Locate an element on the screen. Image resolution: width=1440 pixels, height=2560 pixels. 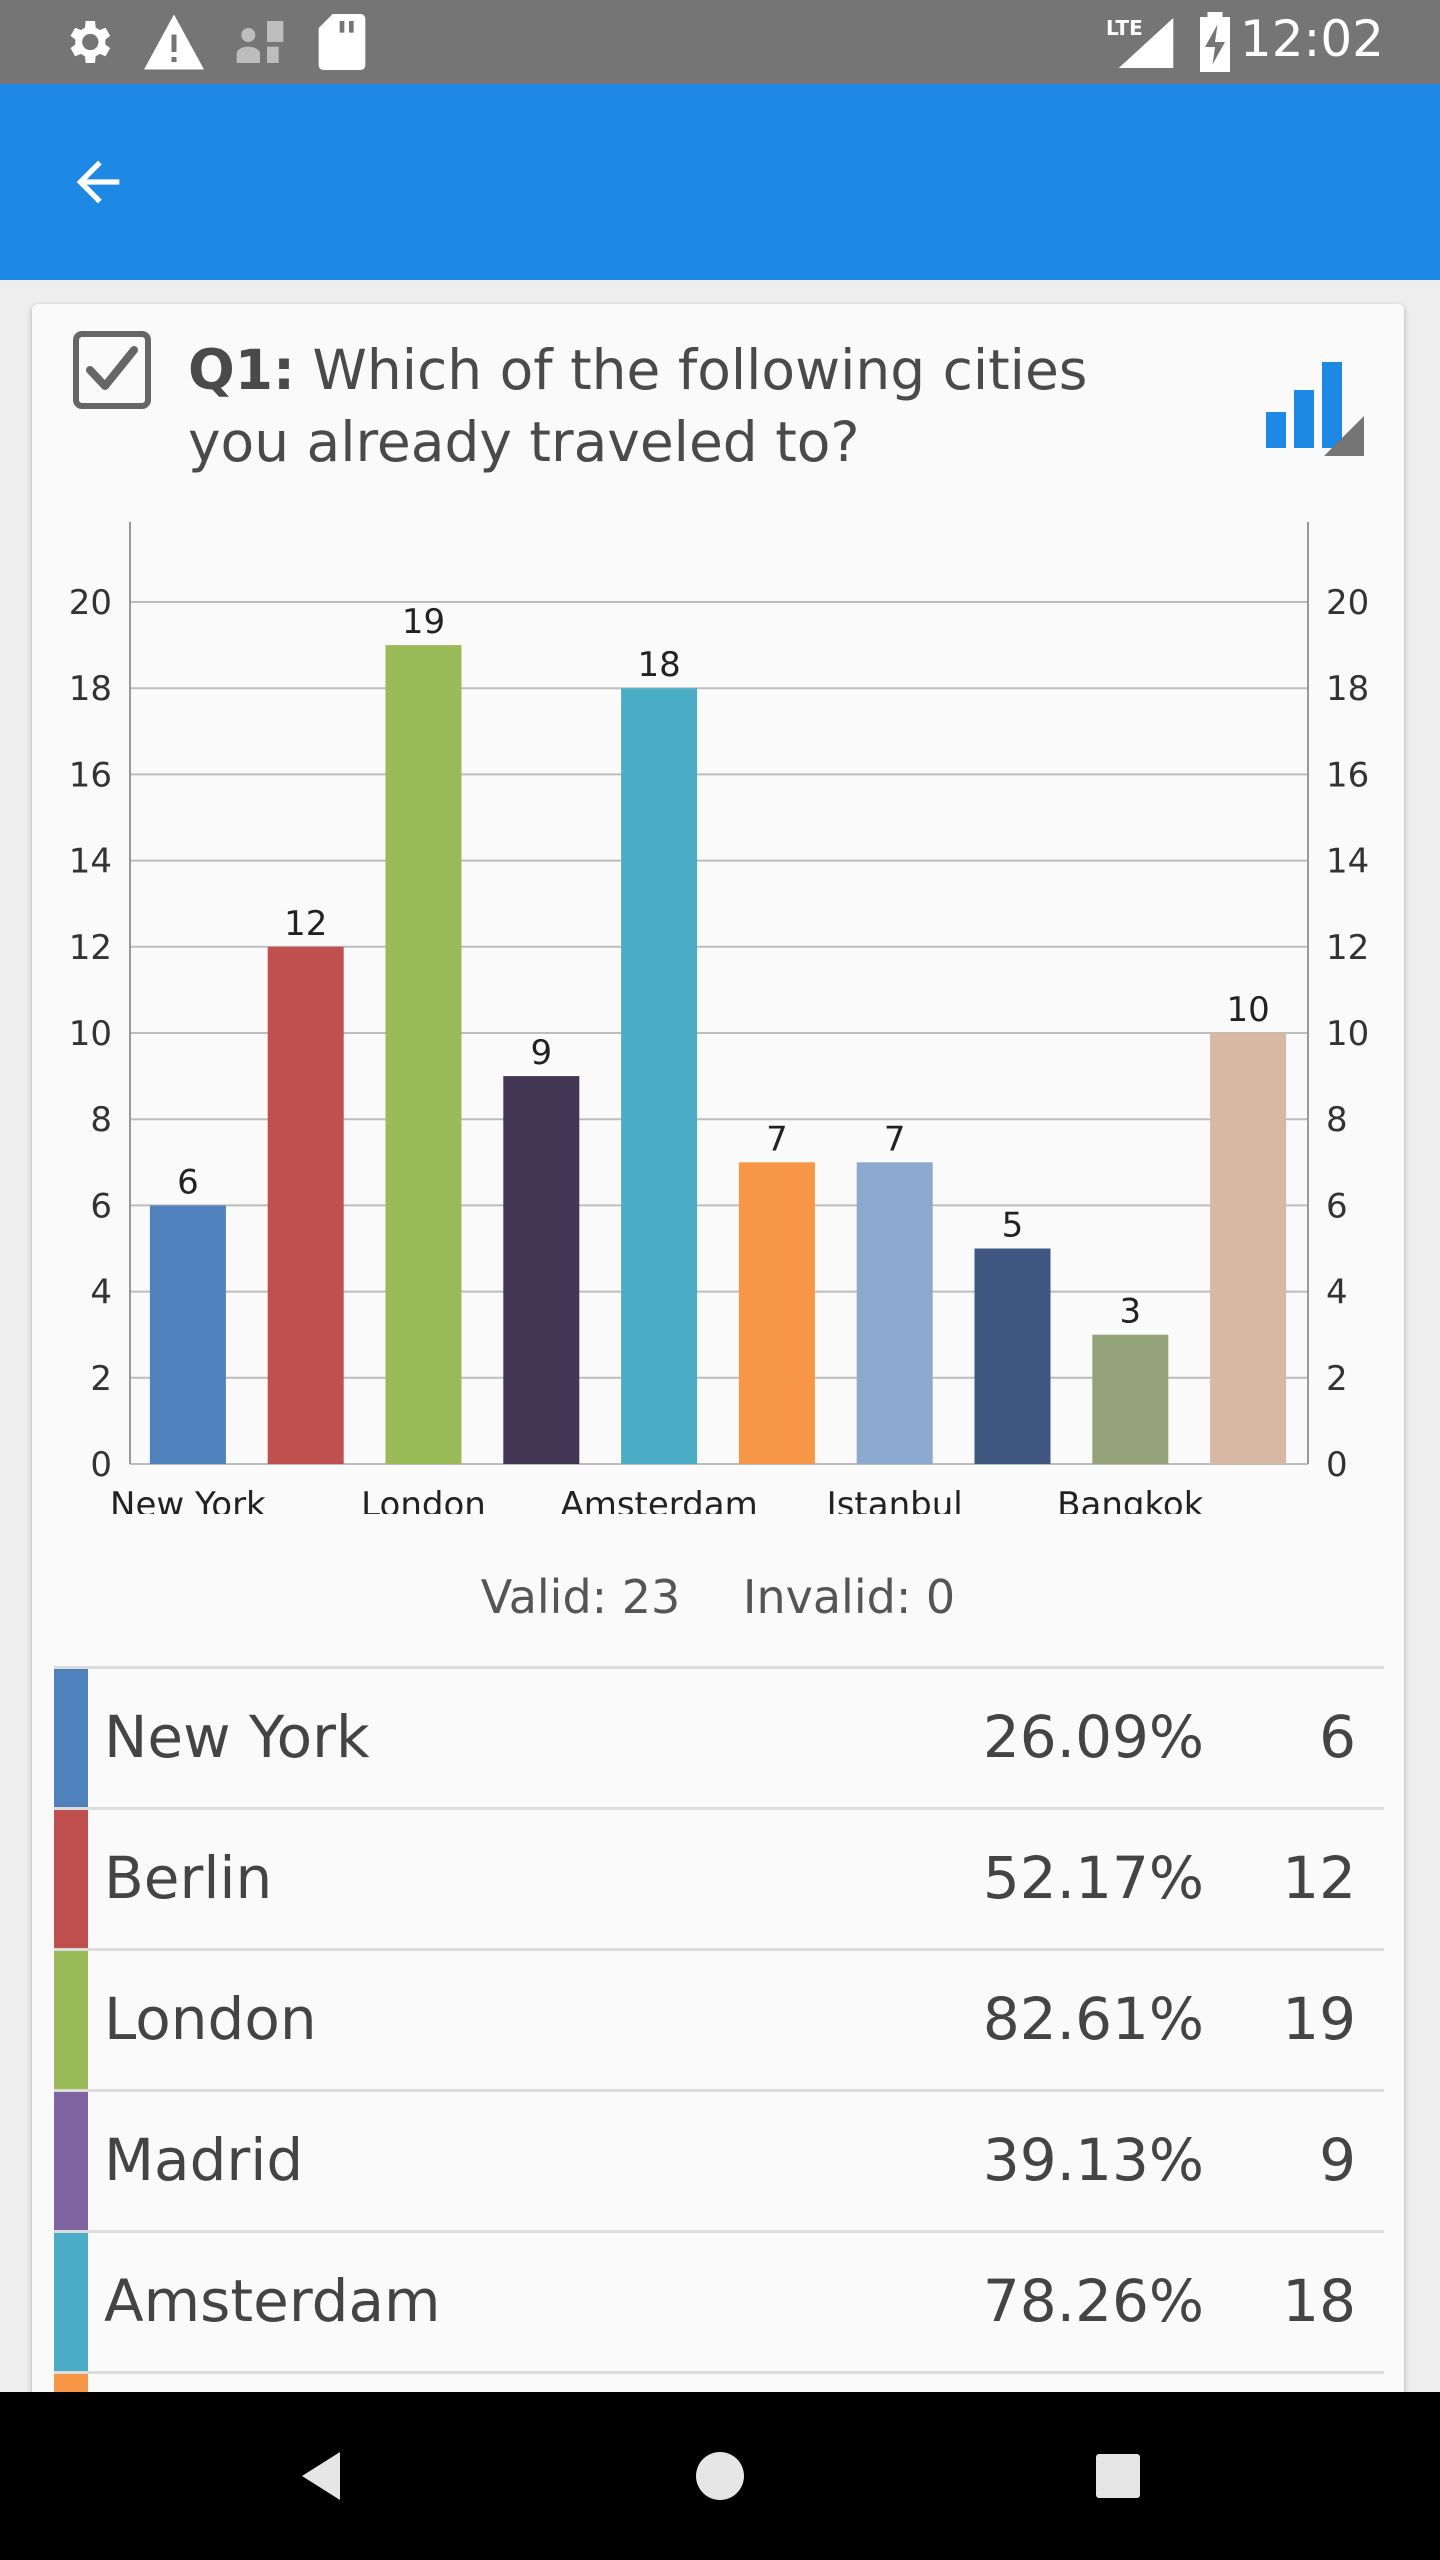
data-label: 5 is located at coordinates (1013, 1226).